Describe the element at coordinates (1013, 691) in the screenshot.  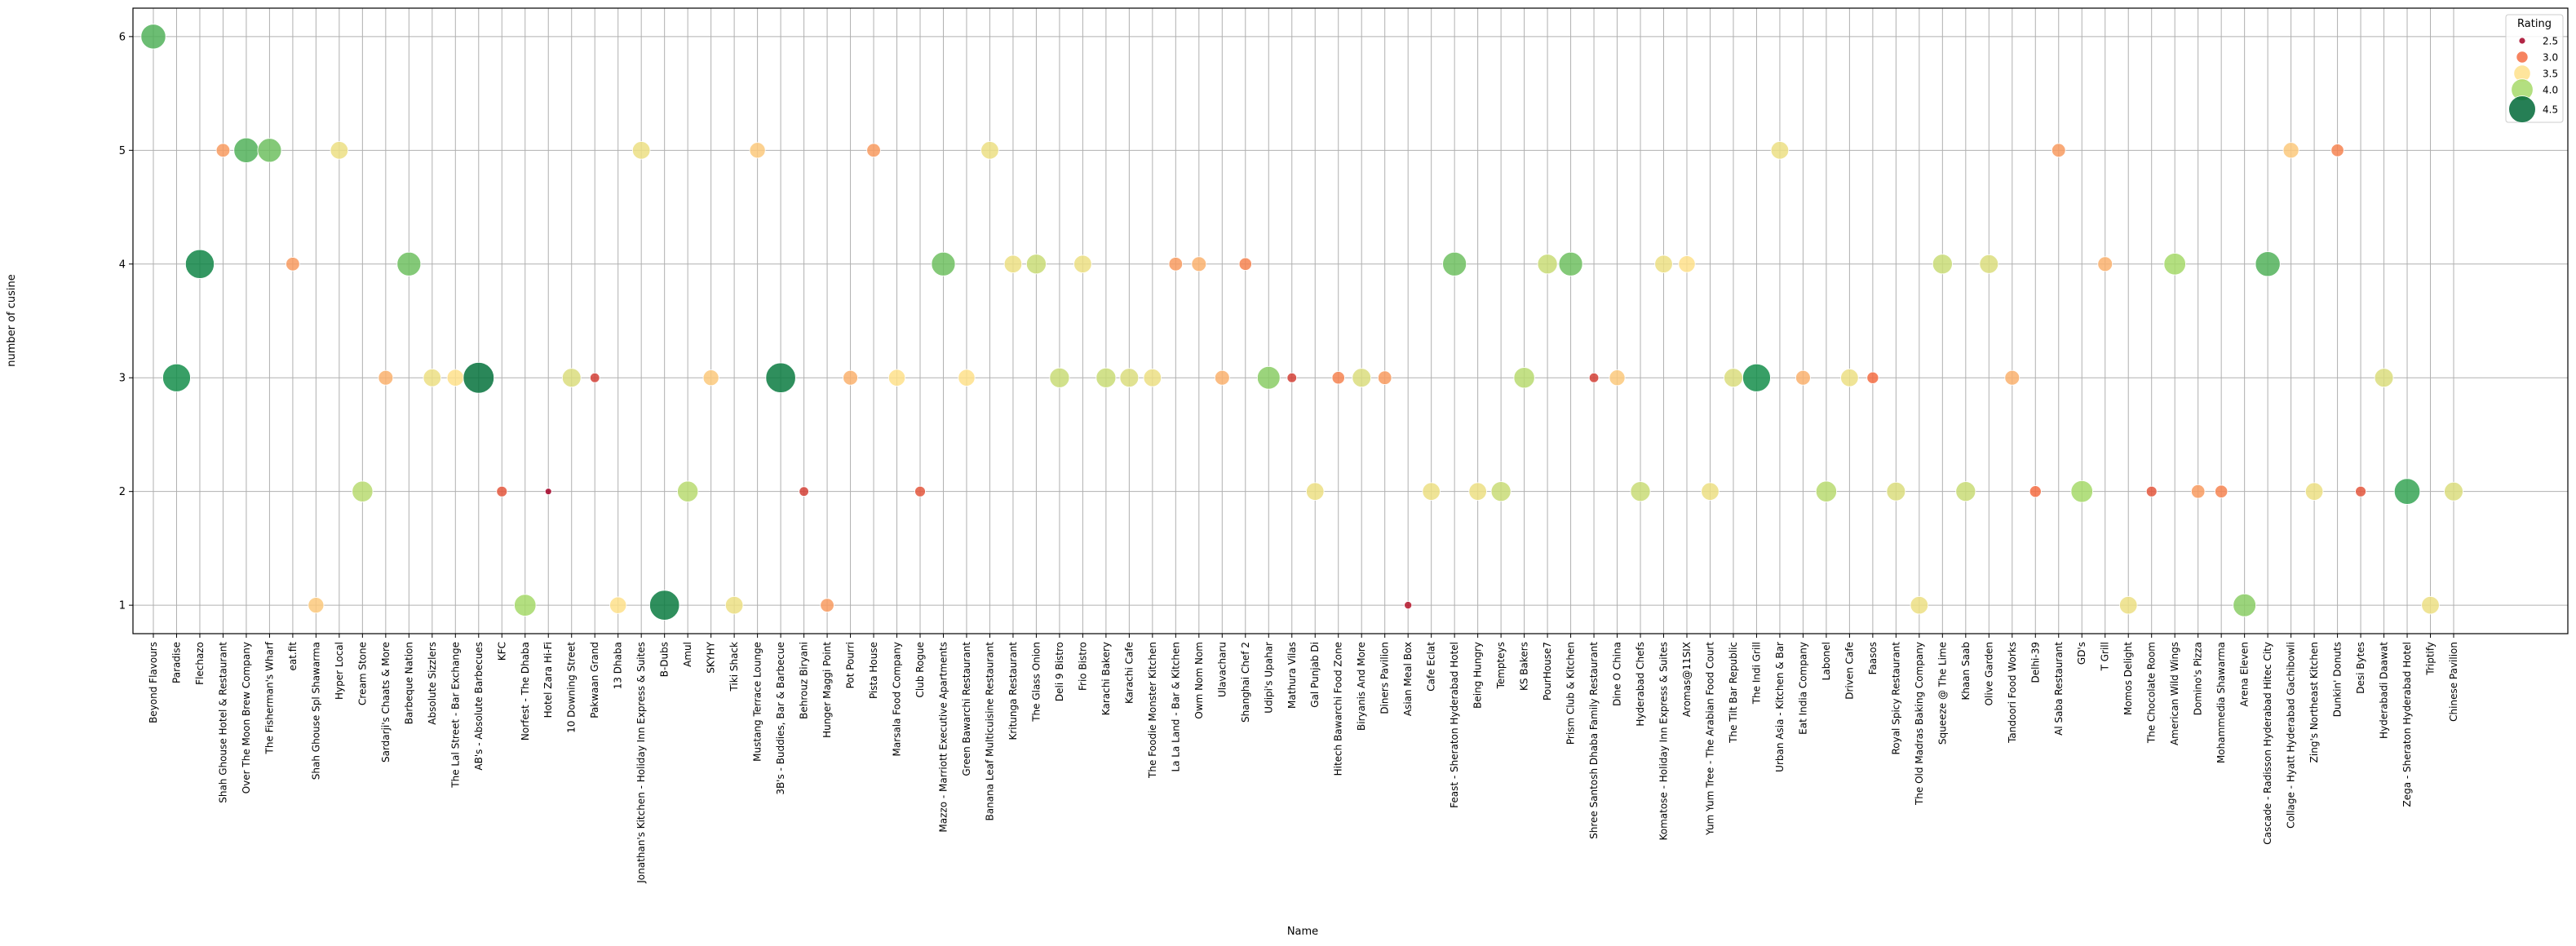
I see `x-tick-label: Kritunga Restaurant` at that location.